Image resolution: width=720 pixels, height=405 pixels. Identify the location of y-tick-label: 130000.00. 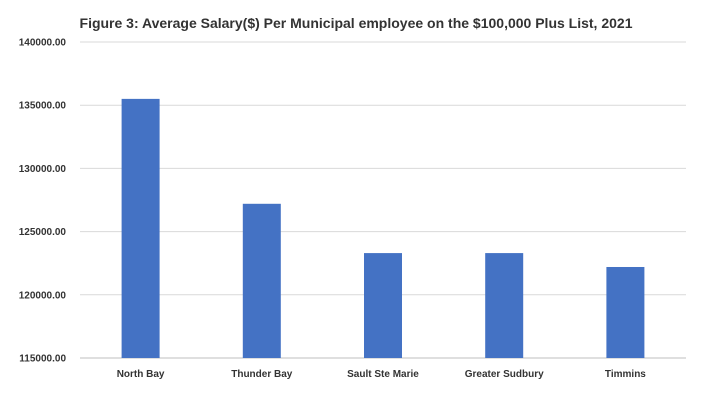
(43, 169).